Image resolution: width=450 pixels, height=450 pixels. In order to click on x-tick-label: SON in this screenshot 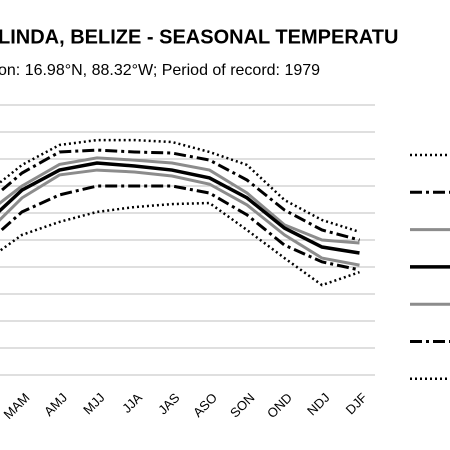, I will do `click(242, 405)`.